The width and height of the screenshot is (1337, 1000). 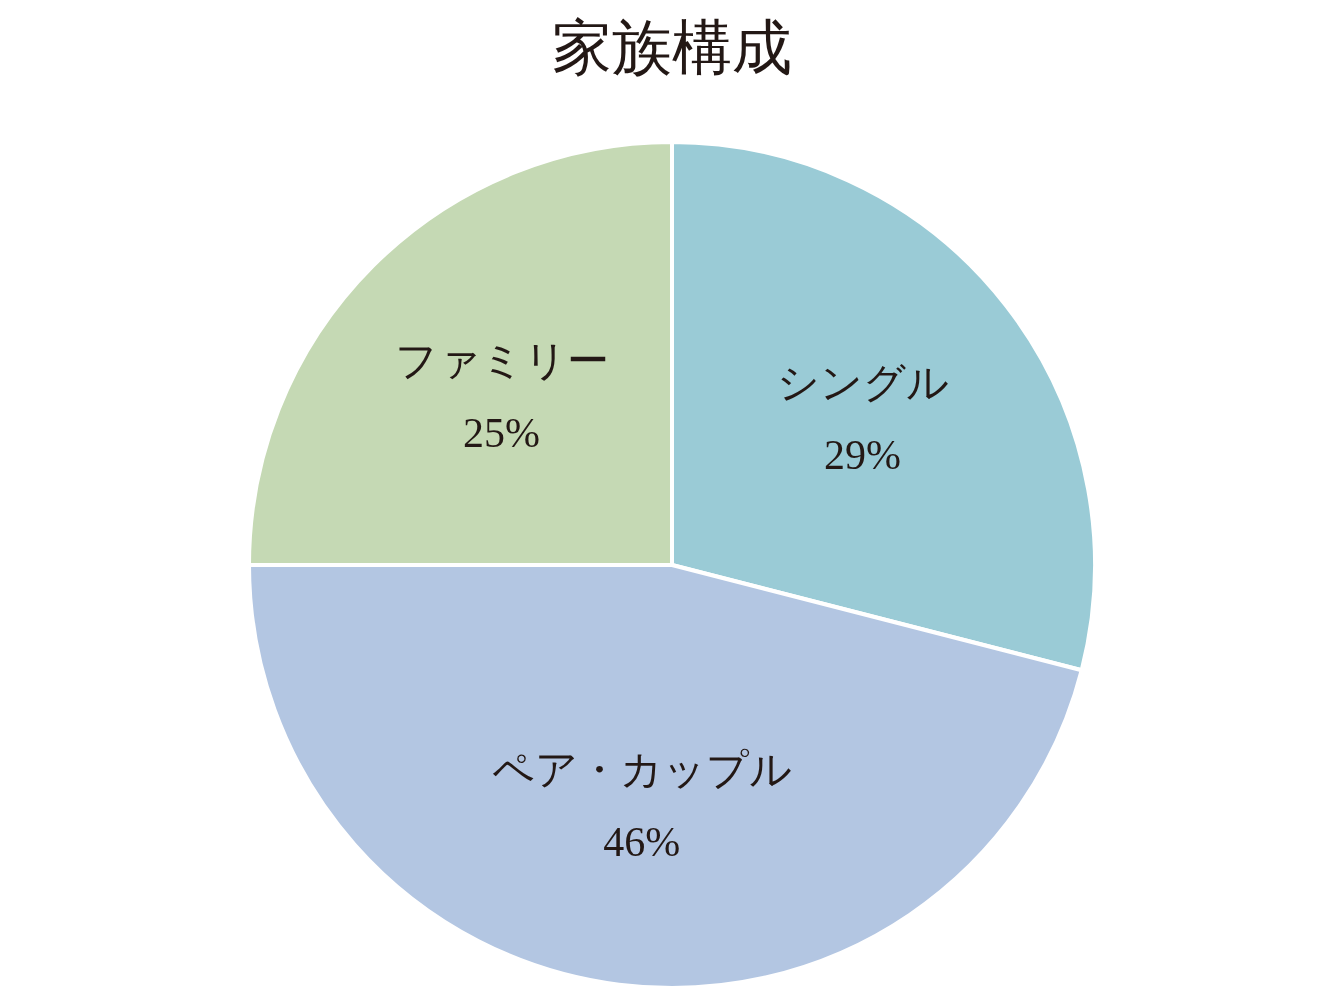 What do you see at coordinates (501, 360) in the screenshot?
I see `slice-label: ファミリー` at bounding box center [501, 360].